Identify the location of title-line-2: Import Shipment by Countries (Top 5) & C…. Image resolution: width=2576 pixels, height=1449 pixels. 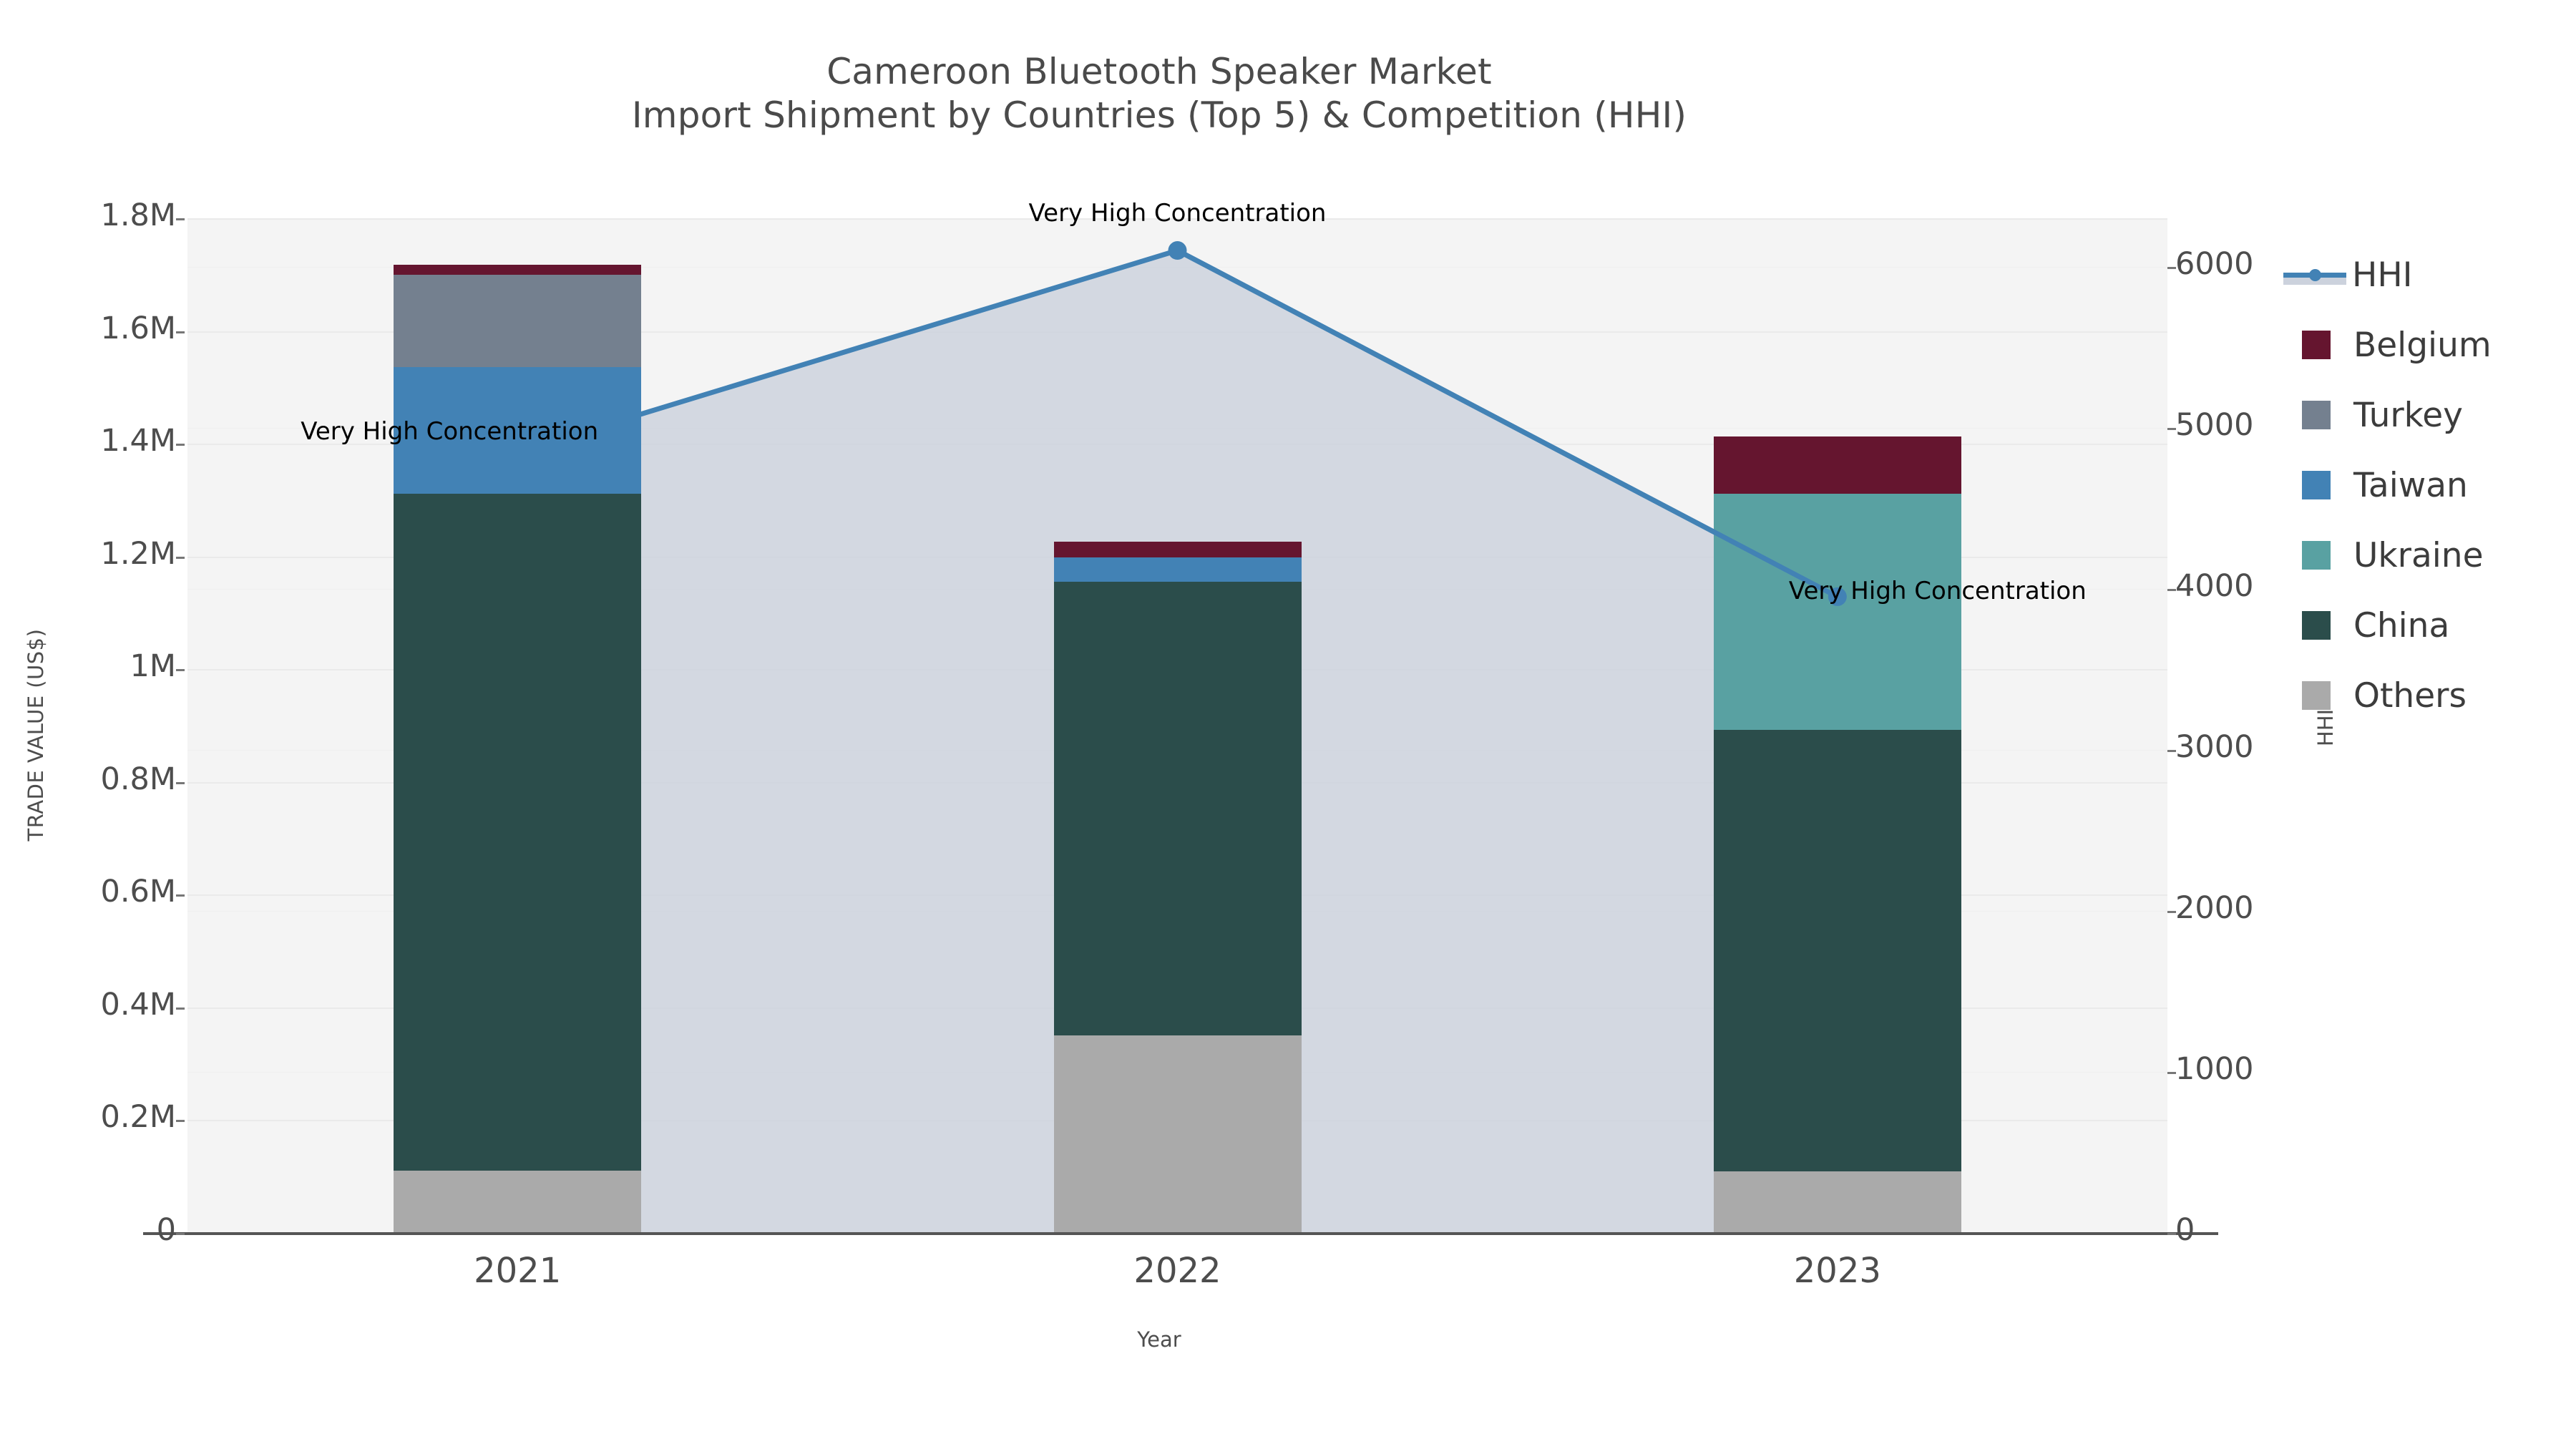
(1159, 115).